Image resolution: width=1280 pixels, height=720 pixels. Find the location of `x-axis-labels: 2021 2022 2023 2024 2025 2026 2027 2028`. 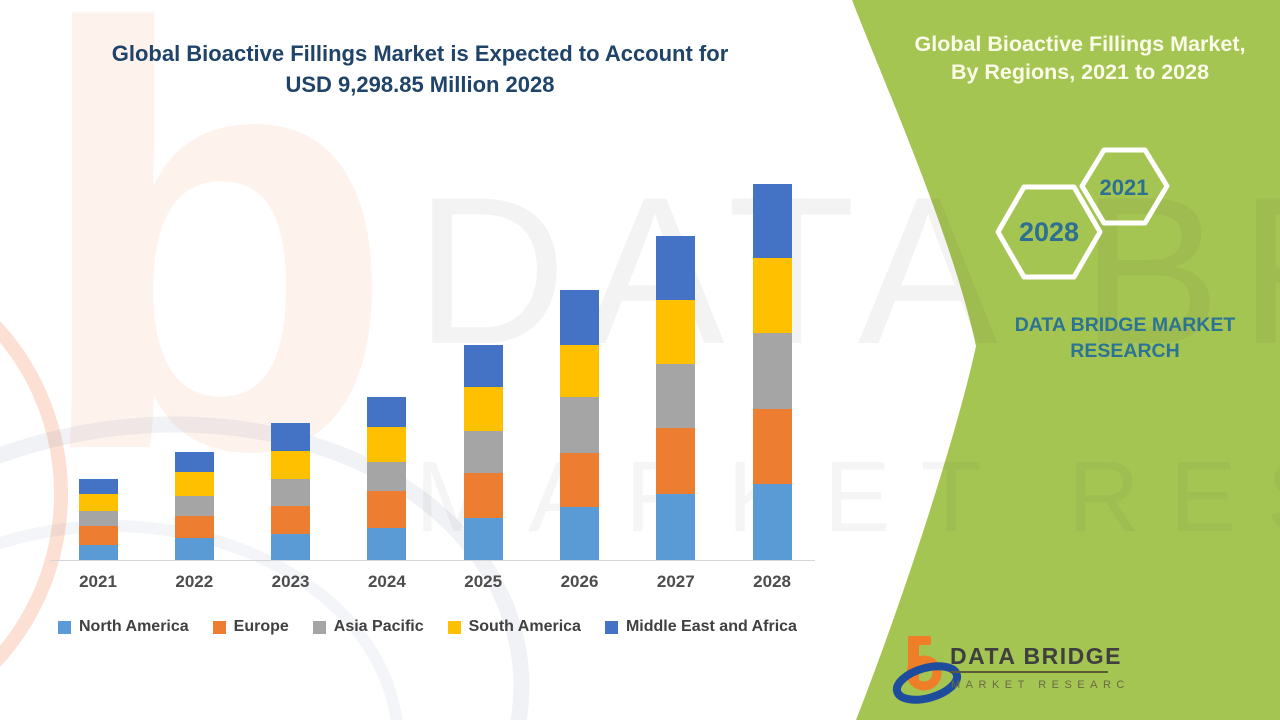

x-axis-labels: 2021 2022 2023 2024 2025 2026 2027 2028 is located at coordinates (432, 584).